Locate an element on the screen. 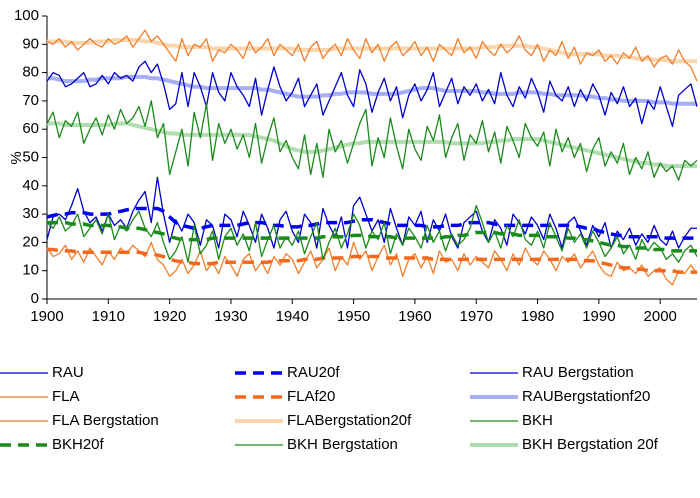  y-tick-label: 80 is located at coordinates (30, 72).